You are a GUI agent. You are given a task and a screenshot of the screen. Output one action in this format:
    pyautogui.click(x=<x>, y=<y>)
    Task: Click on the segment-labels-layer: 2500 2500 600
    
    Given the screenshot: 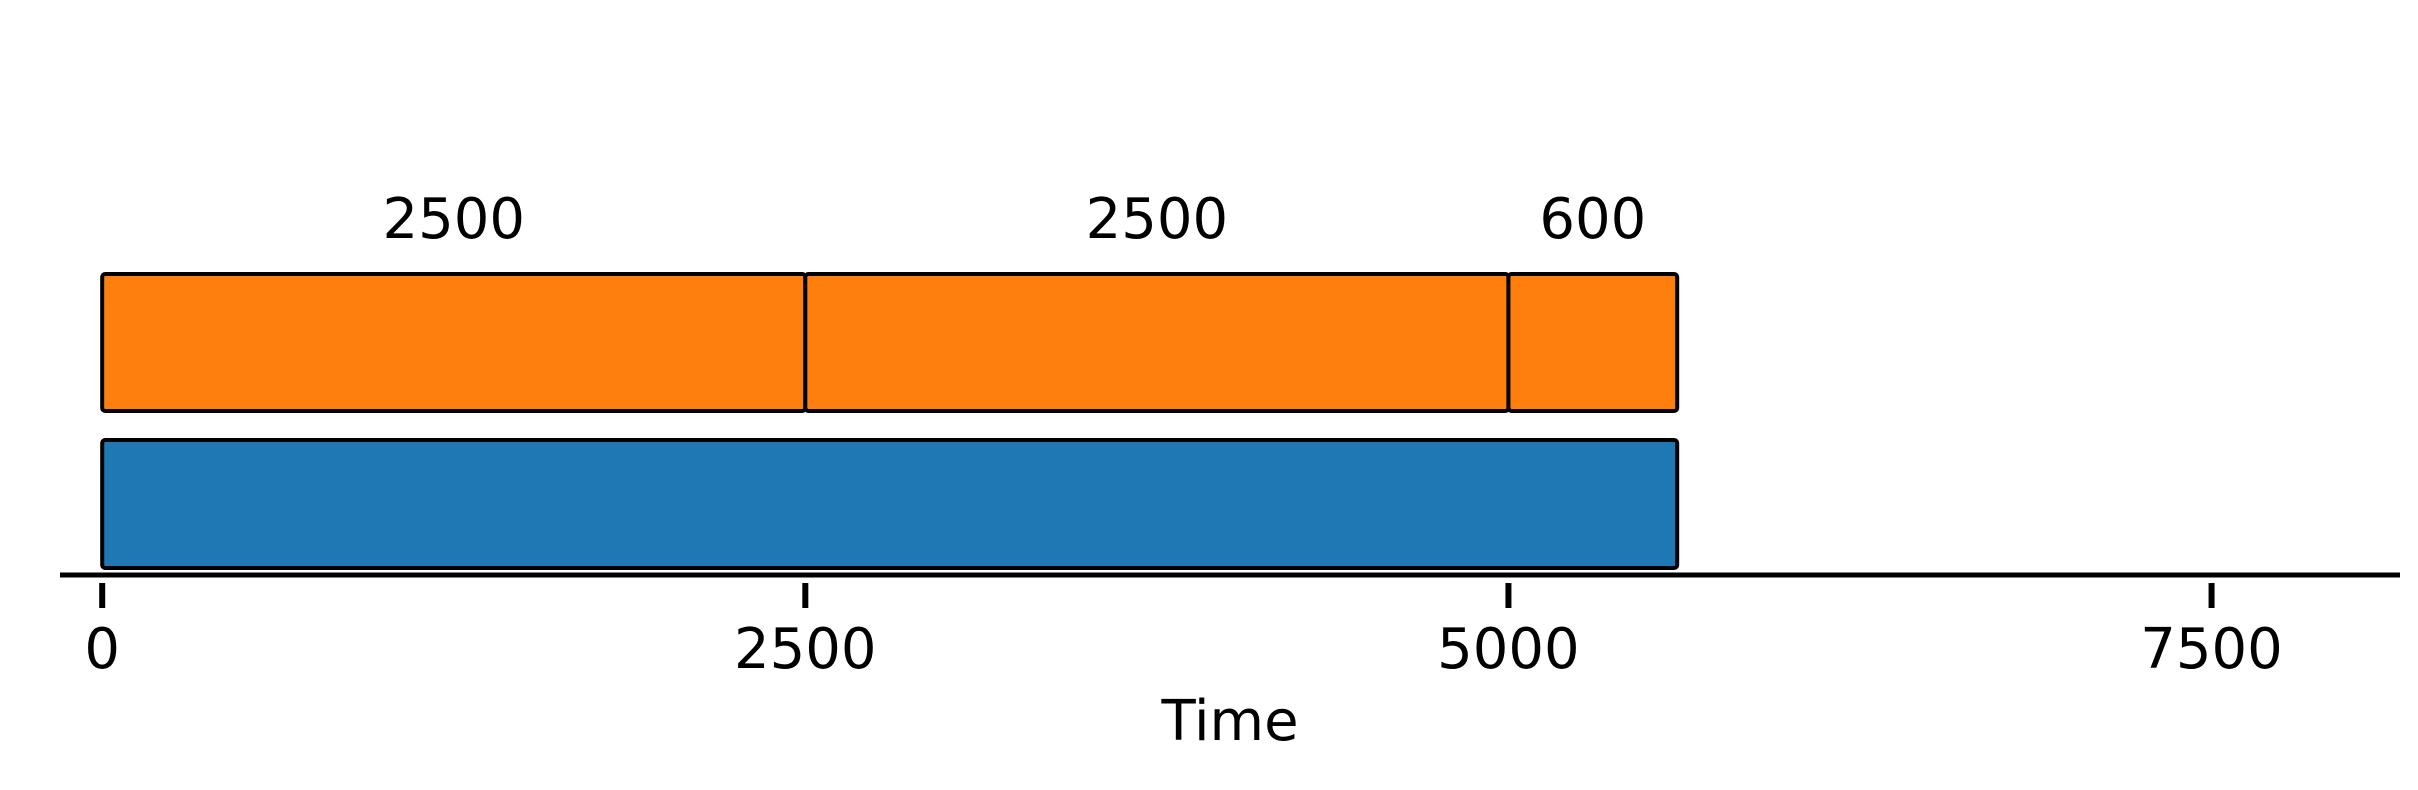 What is the action you would take?
    pyautogui.click(x=1014, y=219)
    